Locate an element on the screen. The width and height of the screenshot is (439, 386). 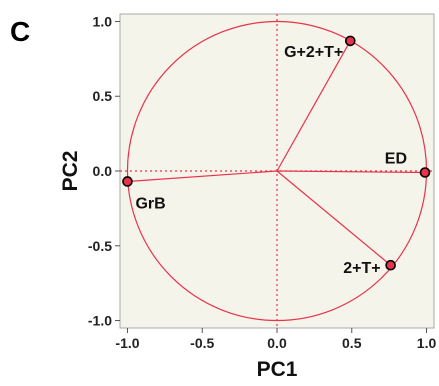
y-tick-label: 0.0 is located at coordinates (103, 171).